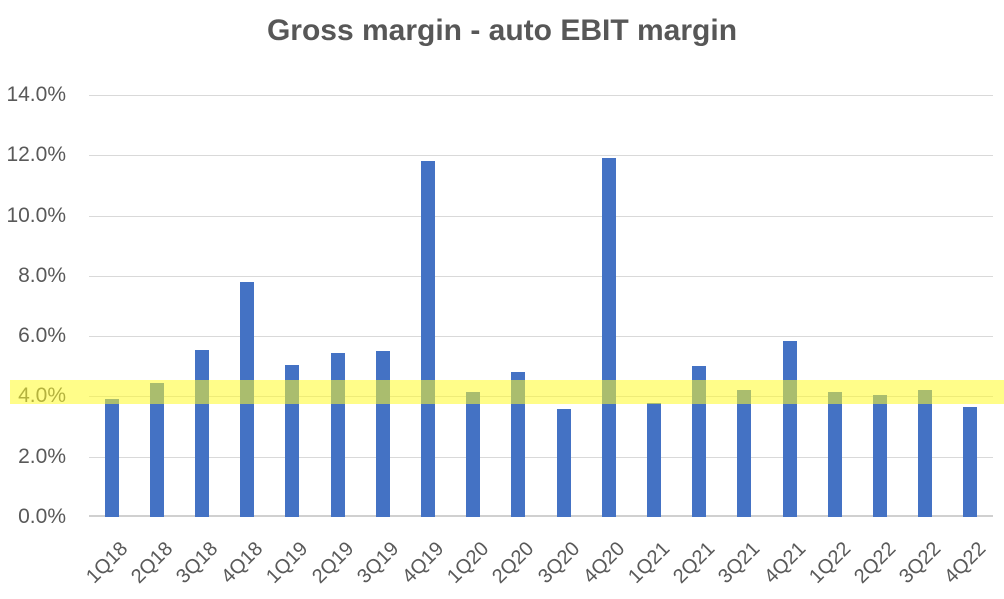  What do you see at coordinates (33, 305) in the screenshot?
I see `y-axis: 0.0% 2.0% 4.0% 6.0% 8.0% 10.0% 12.0% 14.0%` at bounding box center [33, 305].